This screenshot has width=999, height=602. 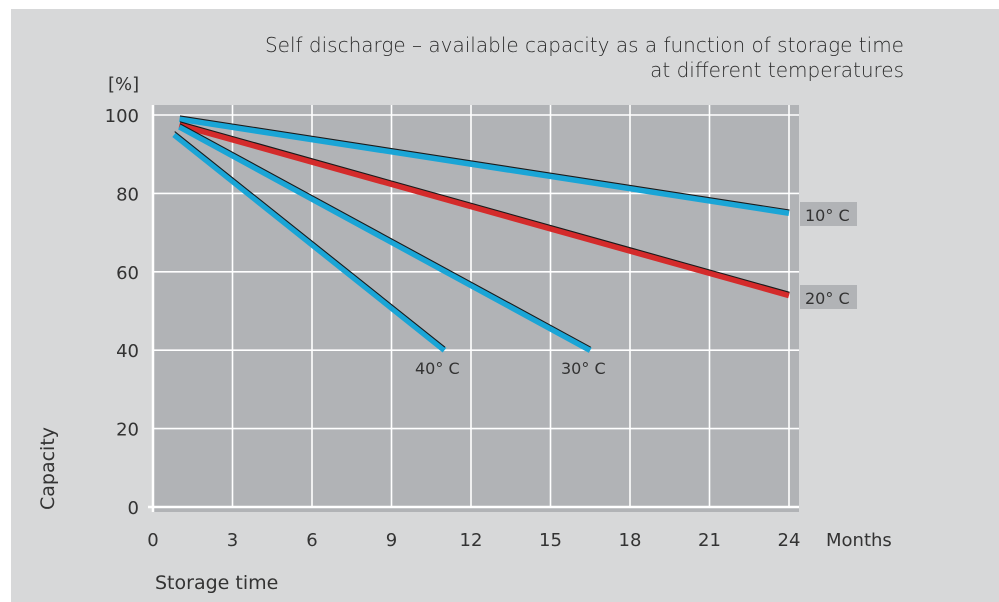 What do you see at coordinates (127, 430) in the screenshot?
I see `y-tick-label: 20` at bounding box center [127, 430].